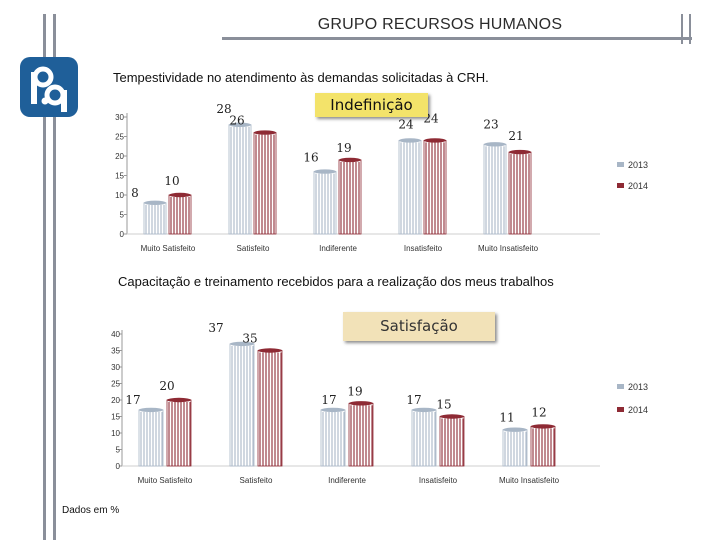 This screenshot has width=720, height=540. What do you see at coordinates (166, 386) in the screenshot?
I see `chart-2-value-label-2014-0: 20` at bounding box center [166, 386].